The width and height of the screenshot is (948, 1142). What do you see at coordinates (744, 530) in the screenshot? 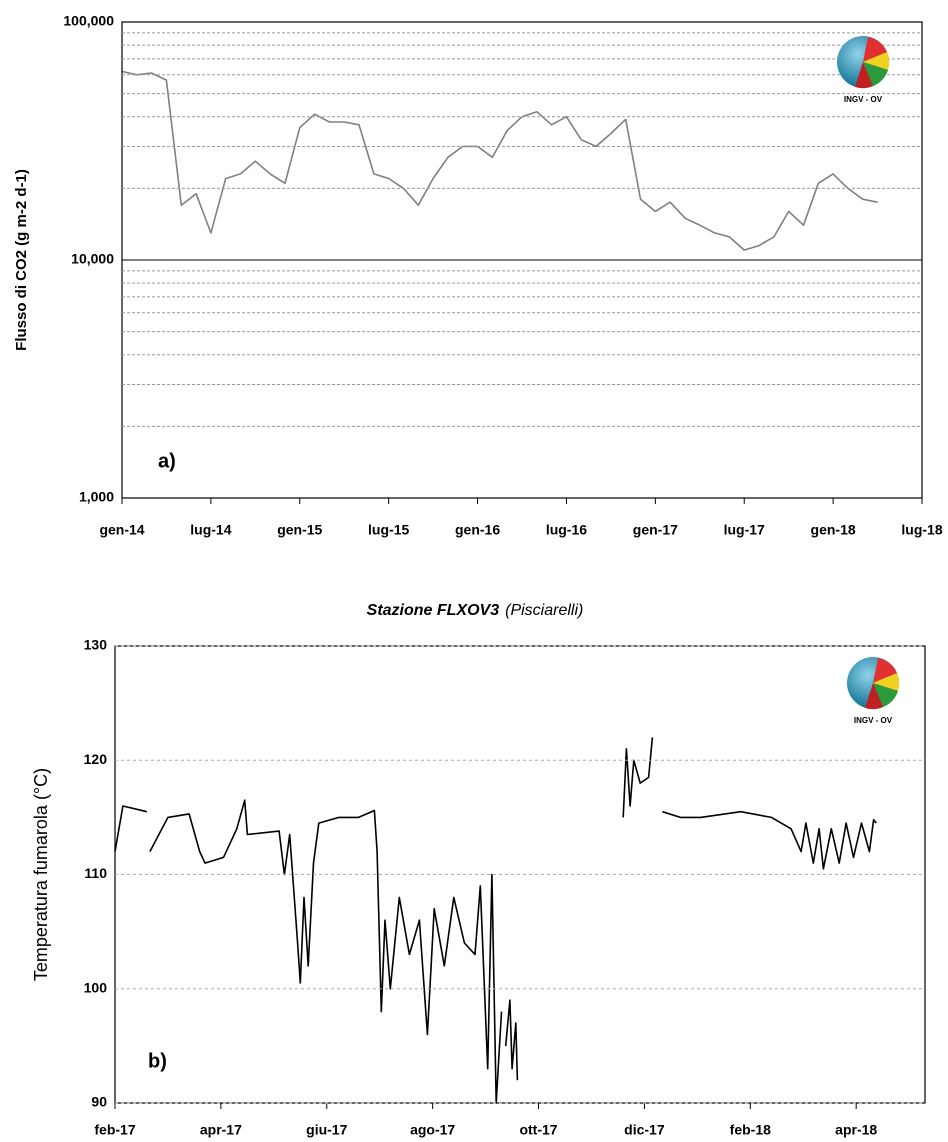
I see `x-tick-label: lug-17` at bounding box center [744, 530].